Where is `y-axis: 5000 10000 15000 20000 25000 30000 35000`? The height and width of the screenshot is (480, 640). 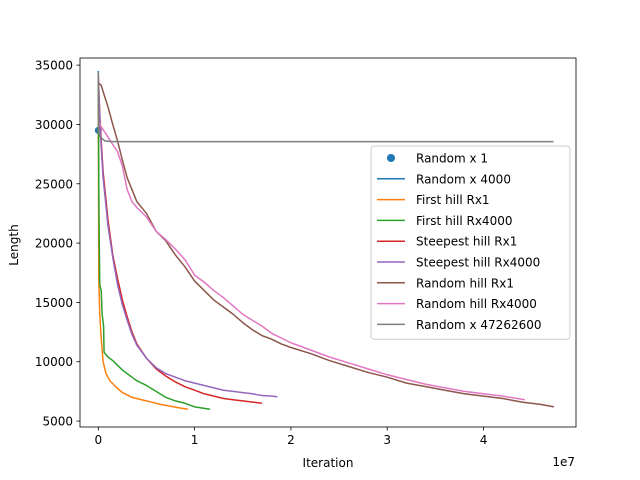 y-axis: 5000 10000 15000 20000 25000 30000 35000 is located at coordinates (57, 244).